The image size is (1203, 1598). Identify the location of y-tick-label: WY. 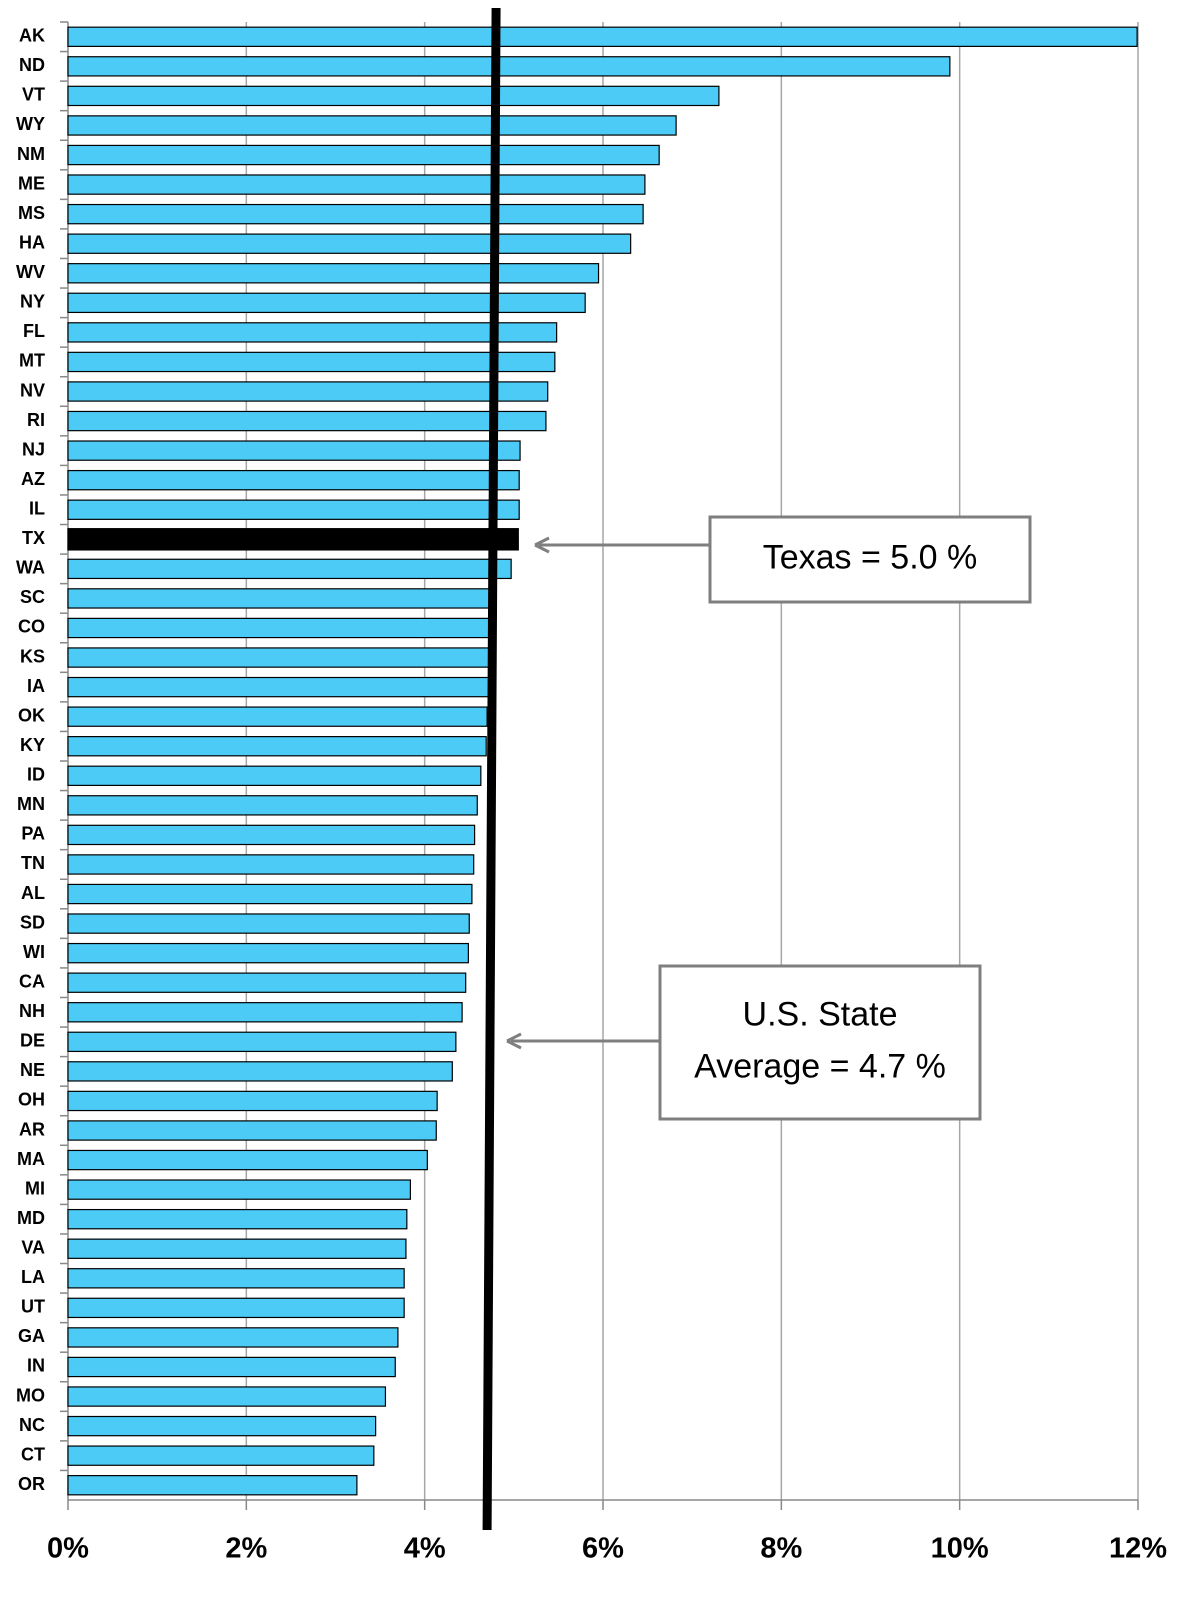
(30, 124).